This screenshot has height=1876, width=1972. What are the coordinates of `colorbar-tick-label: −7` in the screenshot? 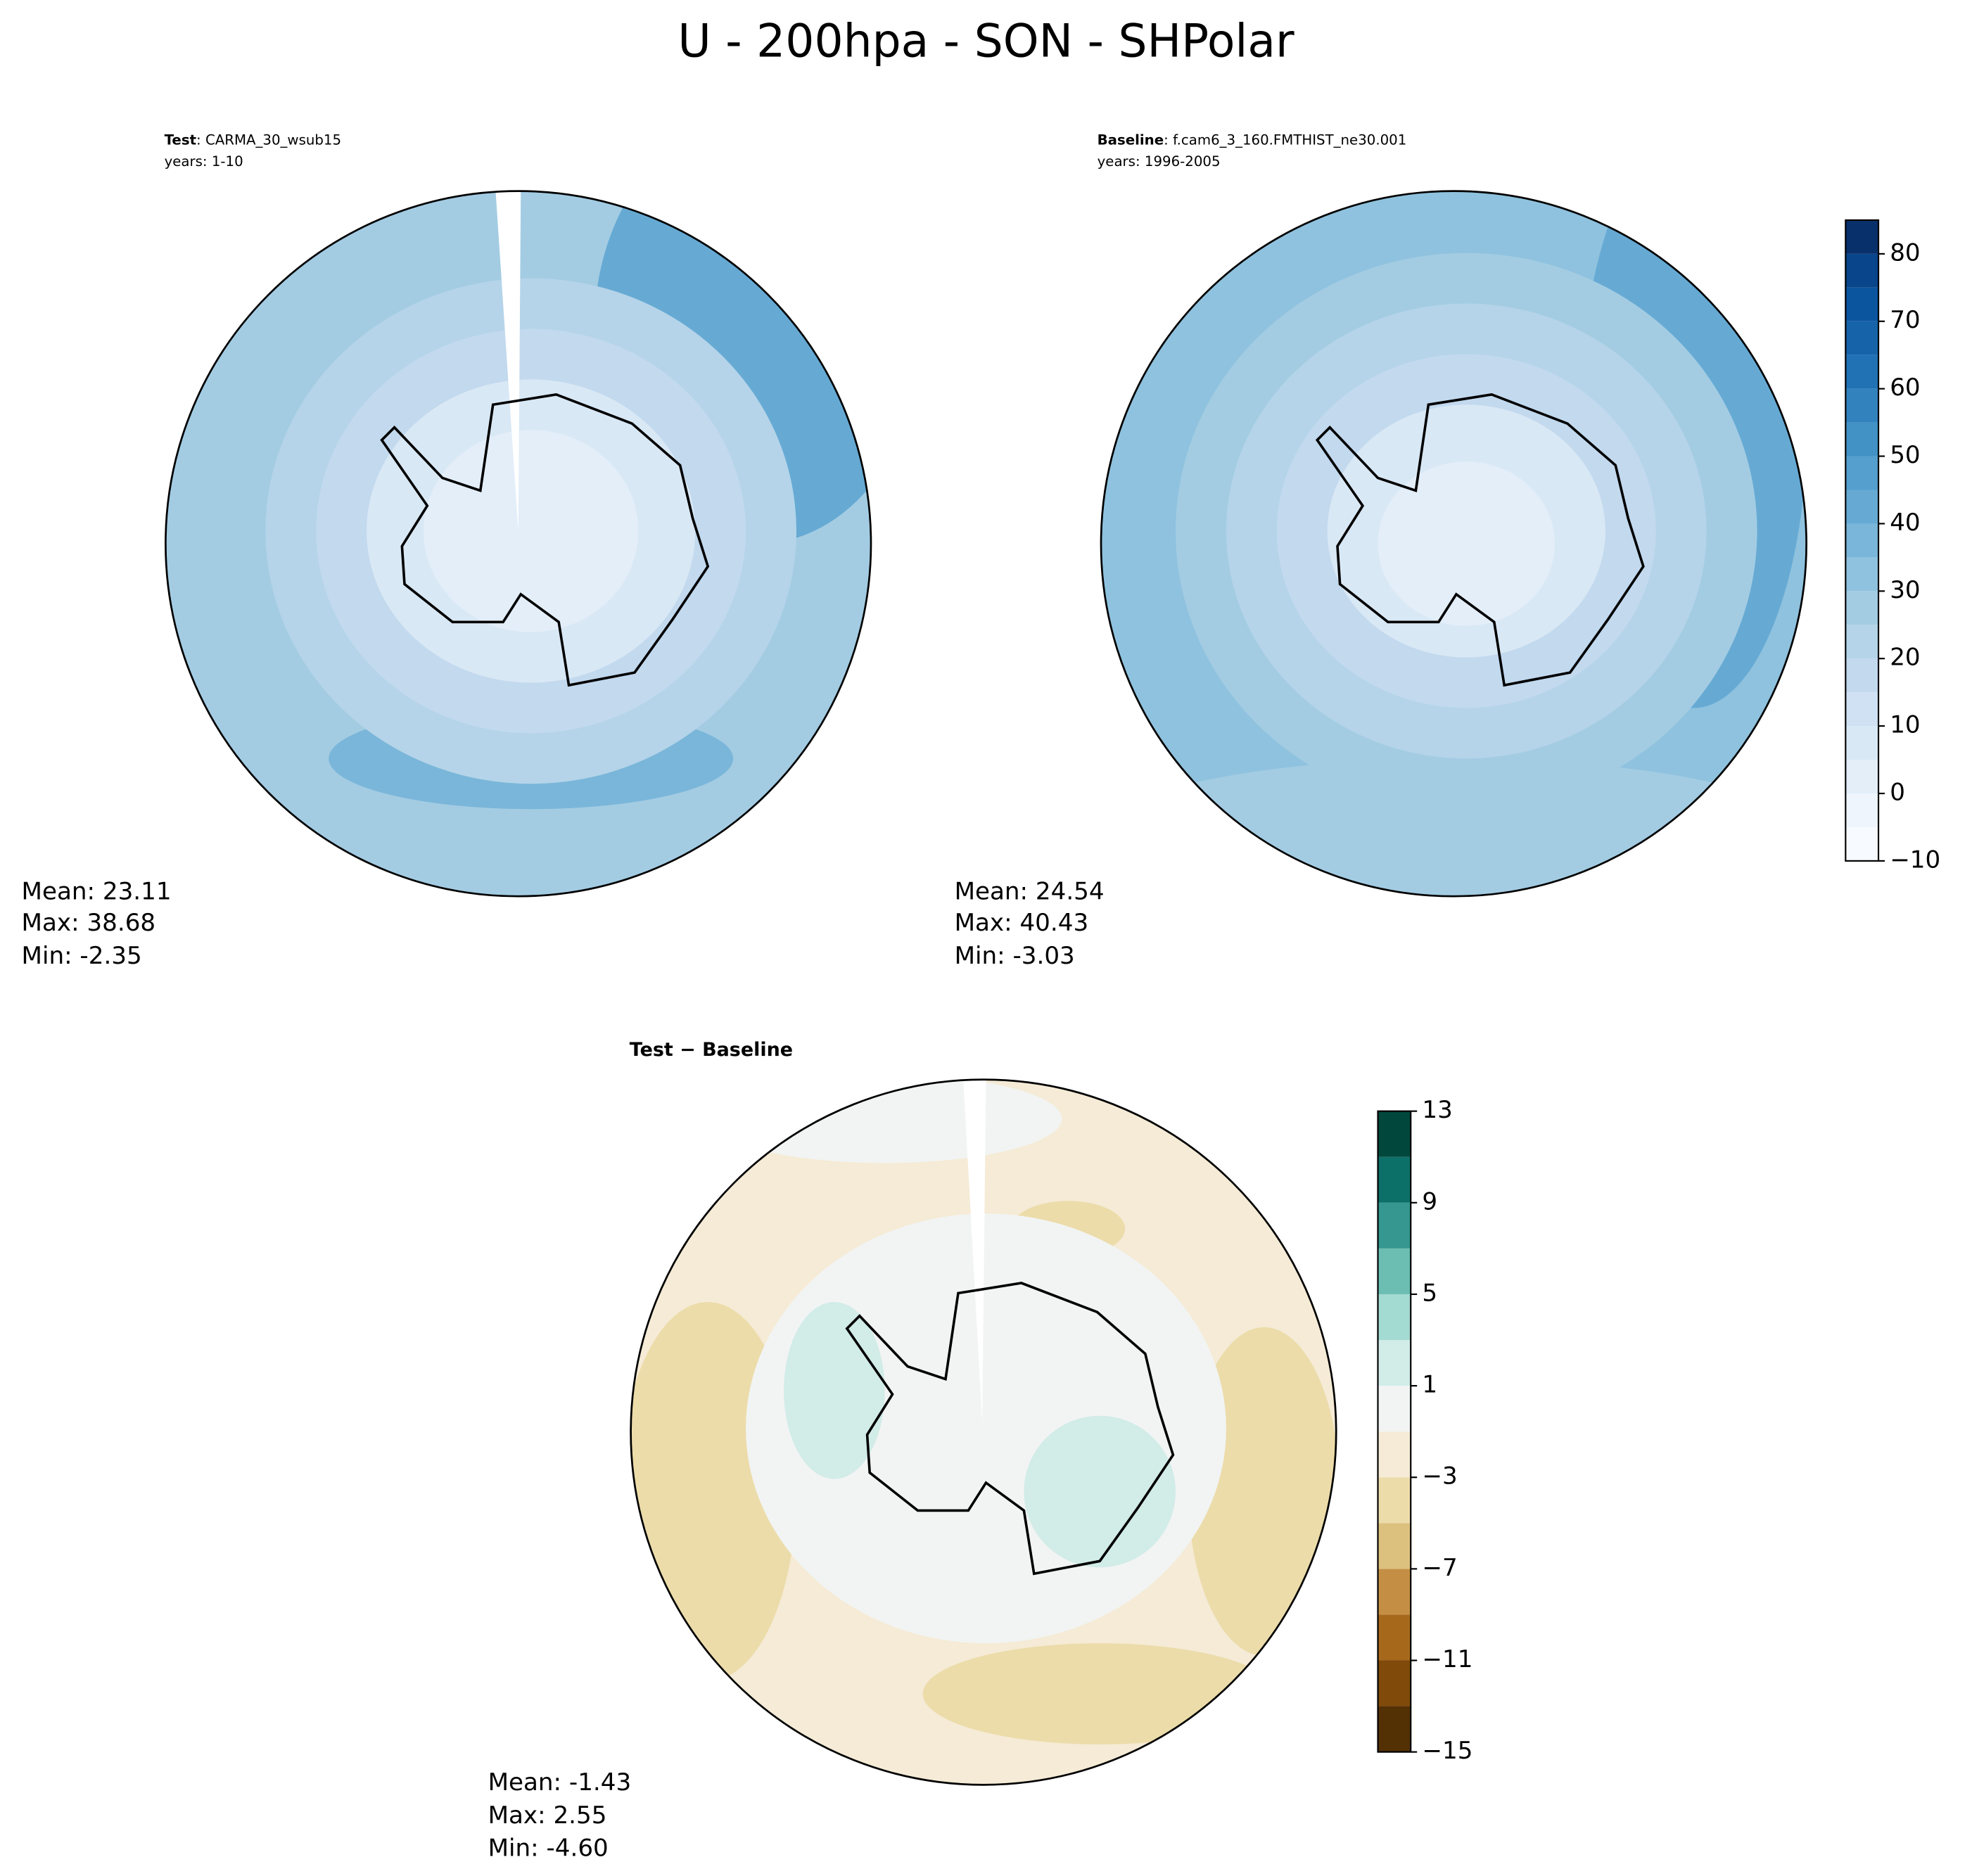 It's located at (1440, 1568).